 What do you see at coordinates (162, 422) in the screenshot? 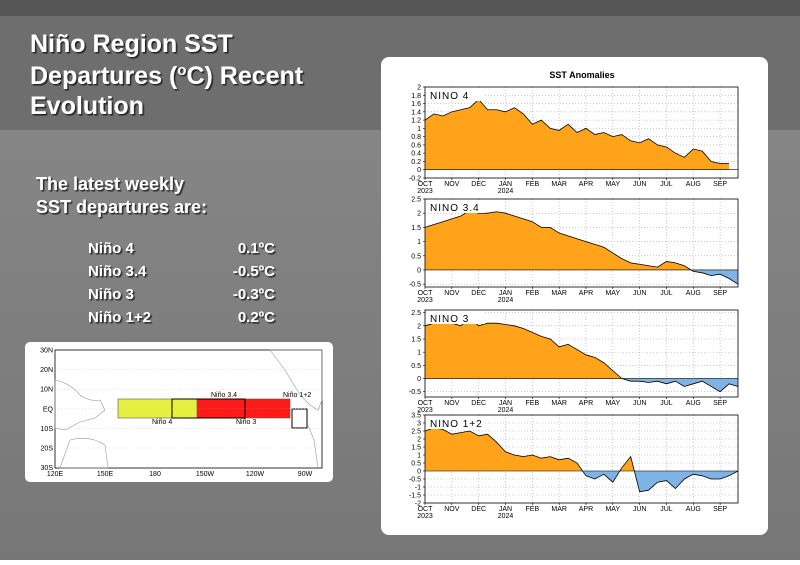
I see `region-label: Niño 4` at bounding box center [162, 422].